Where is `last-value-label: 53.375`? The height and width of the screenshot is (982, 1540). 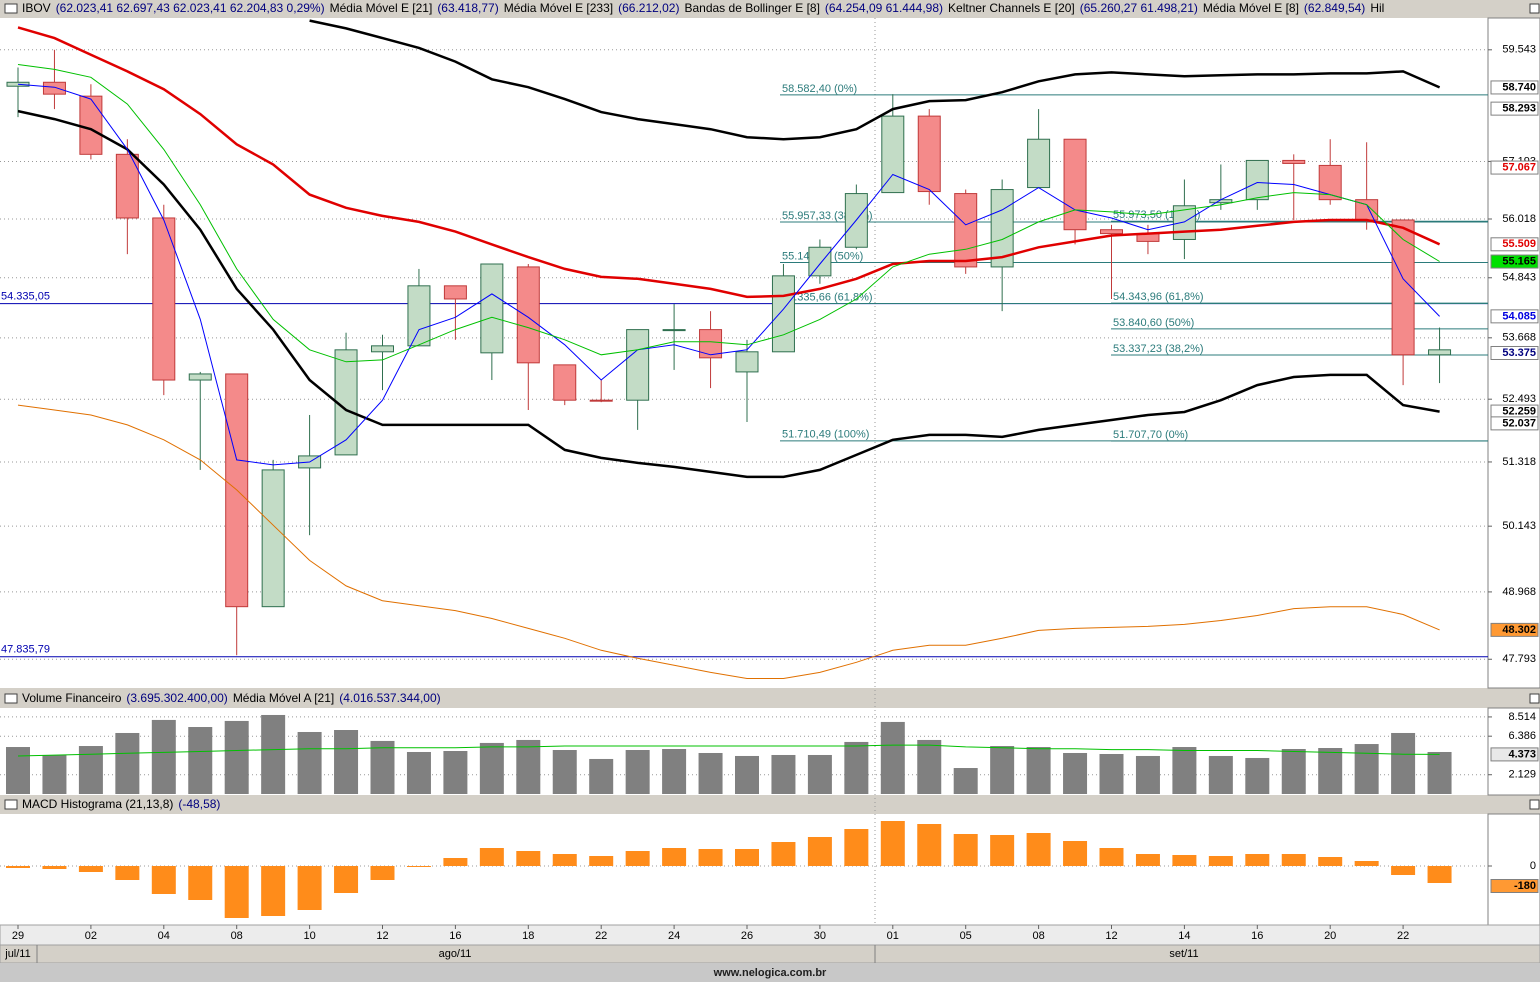 last-value-label: 53.375 is located at coordinates (1519, 353).